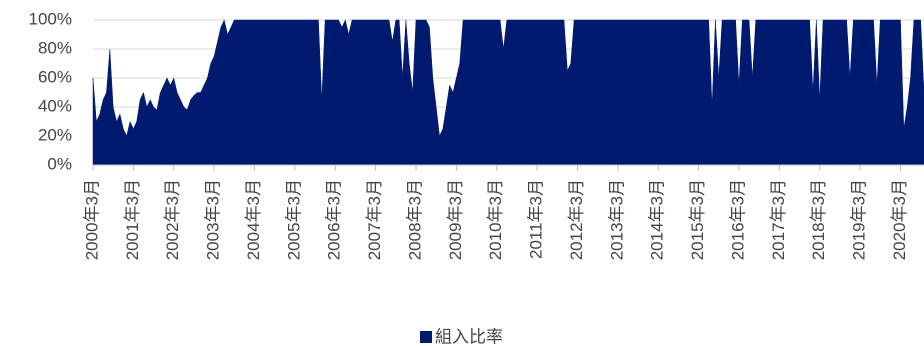 This screenshot has height=346, width=924. Describe the element at coordinates (55, 105) in the screenshot. I see `y-tick-label: 40%` at that location.